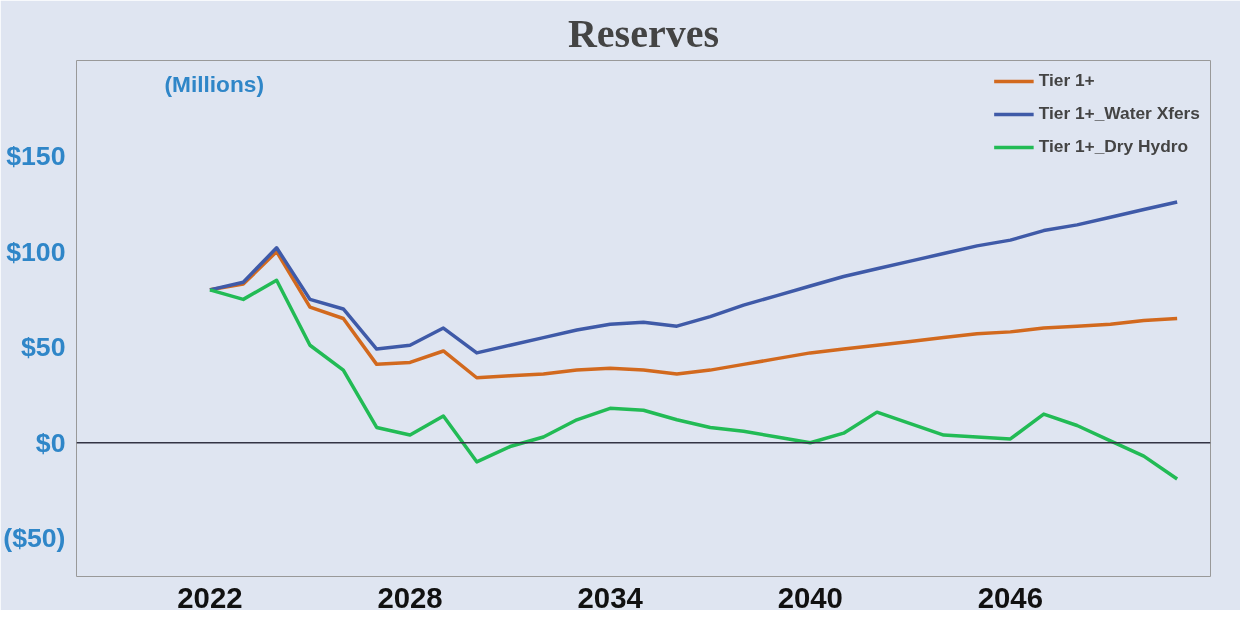 This screenshot has width=1248, height=620. What do you see at coordinates (610, 597) in the screenshot?
I see `x-tick-label: 2034` at bounding box center [610, 597].